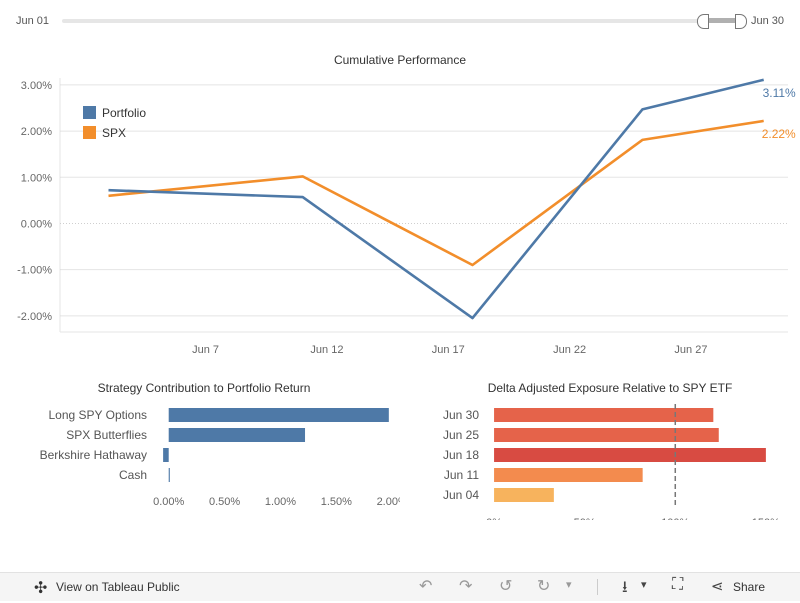  What do you see at coordinates (114, 133) in the screenshot?
I see `legend-label-spx: SPX` at bounding box center [114, 133].